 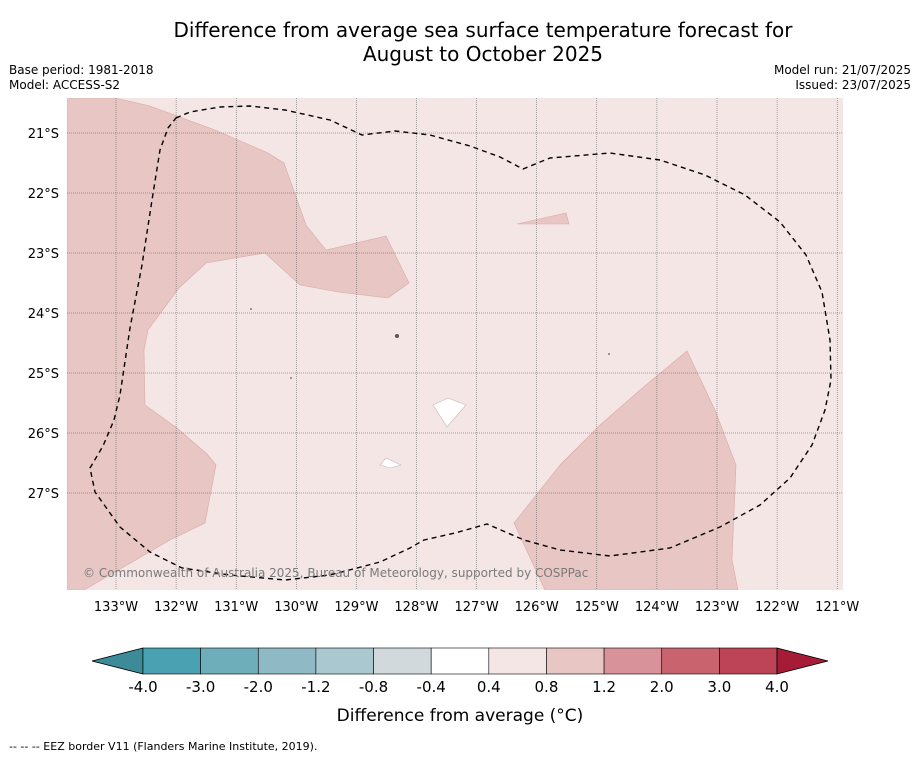 What do you see at coordinates (717, 607) in the screenshot?
I see `longitude-label: 123°W` at bounding box center [717, 607].